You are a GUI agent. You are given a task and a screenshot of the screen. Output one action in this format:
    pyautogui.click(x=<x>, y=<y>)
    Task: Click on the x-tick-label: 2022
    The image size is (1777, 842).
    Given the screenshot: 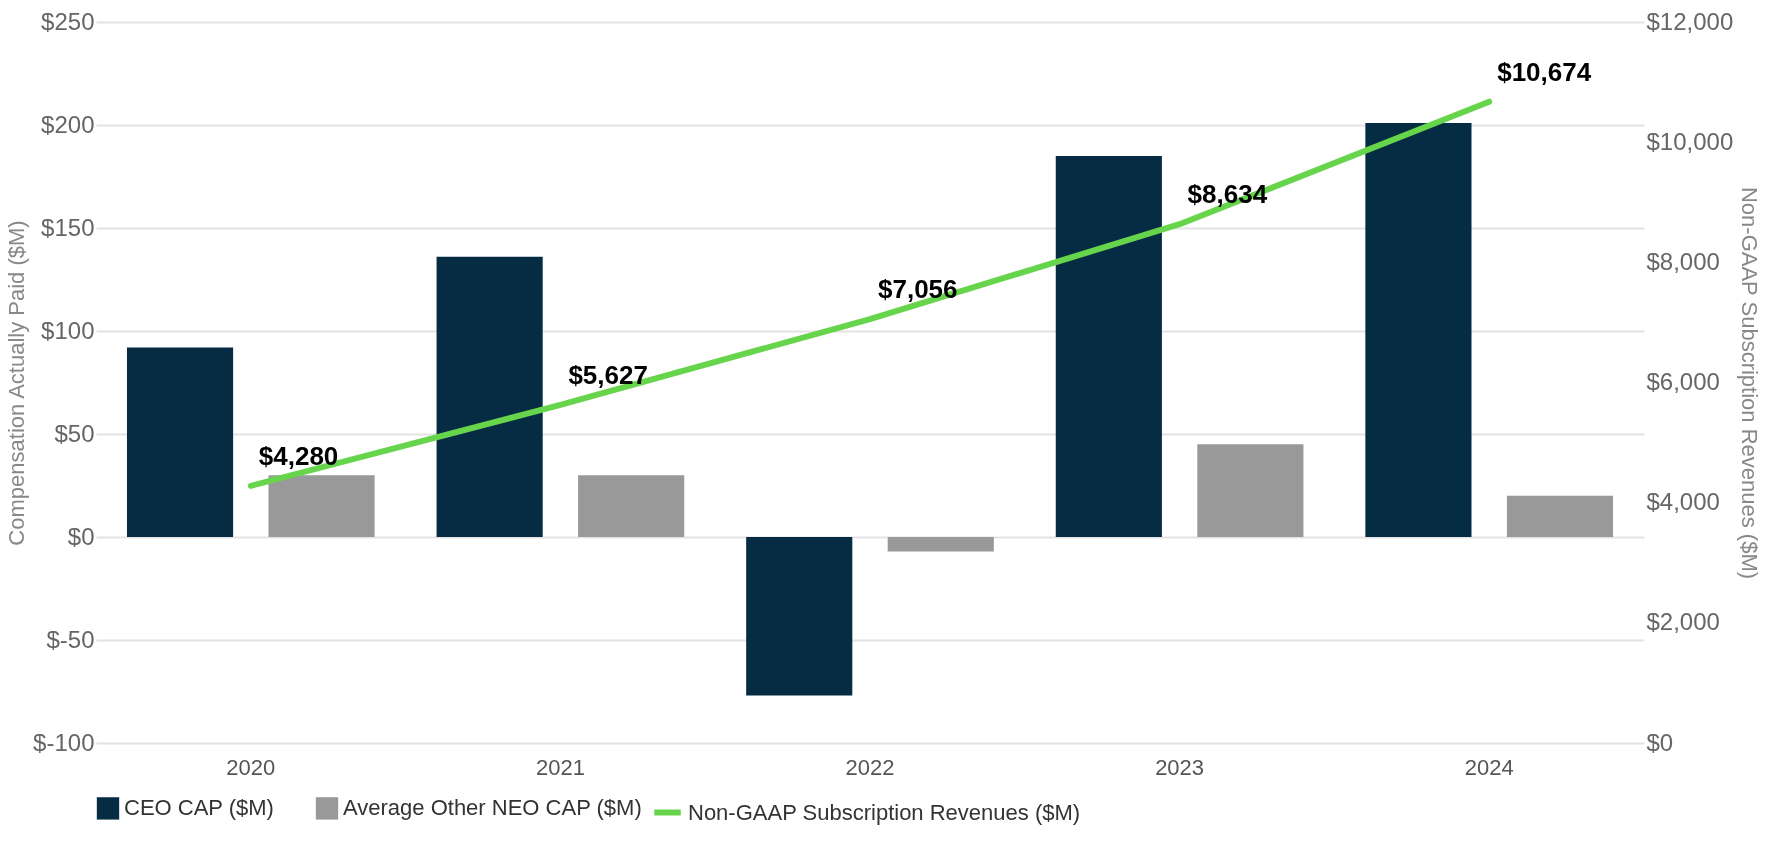 What is the action you would take?
    pyautogui.click(x=870, y=767)
    